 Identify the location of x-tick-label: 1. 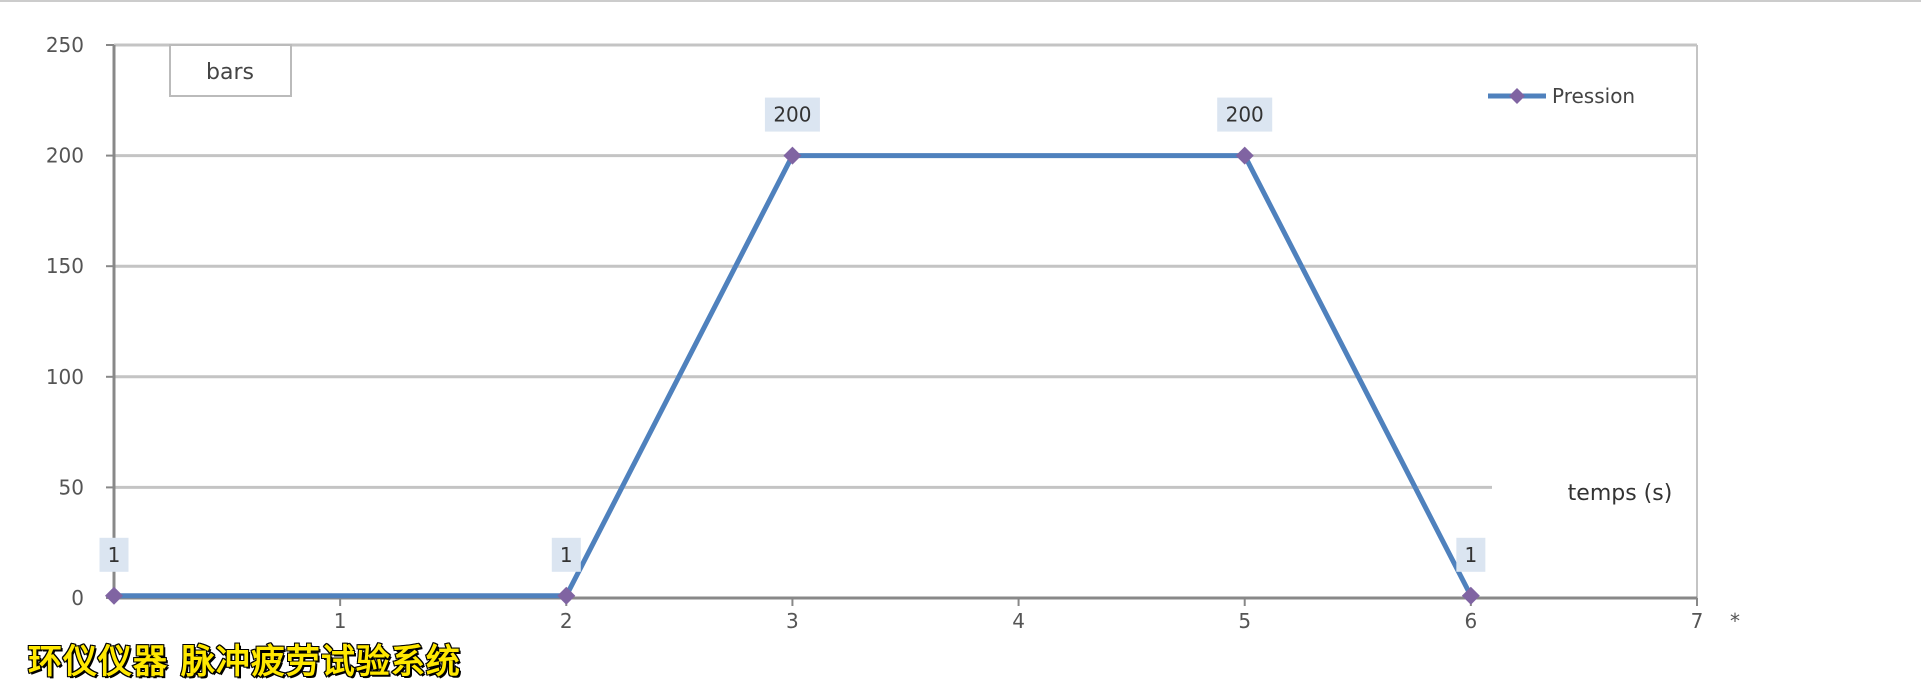
(340, 621).